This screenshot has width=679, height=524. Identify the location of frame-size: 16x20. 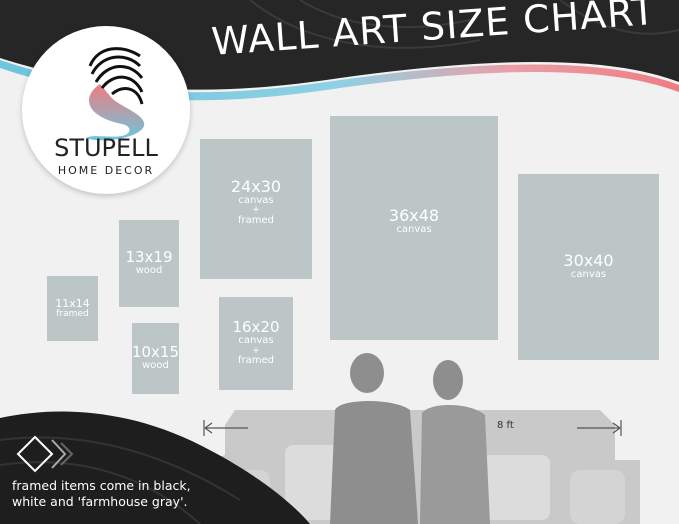
(256, 327).